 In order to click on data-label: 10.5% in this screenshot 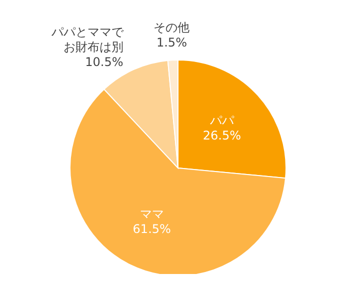, I will do `click(104, 61)`.